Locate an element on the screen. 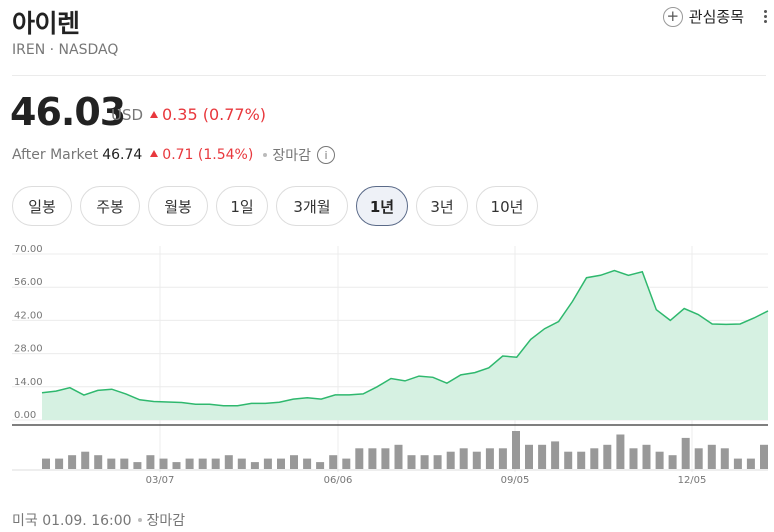 This screenshot has width=774, height=532. footer: 미국 01.09. 16:00 장마감 is located at coordinates (98, 520).